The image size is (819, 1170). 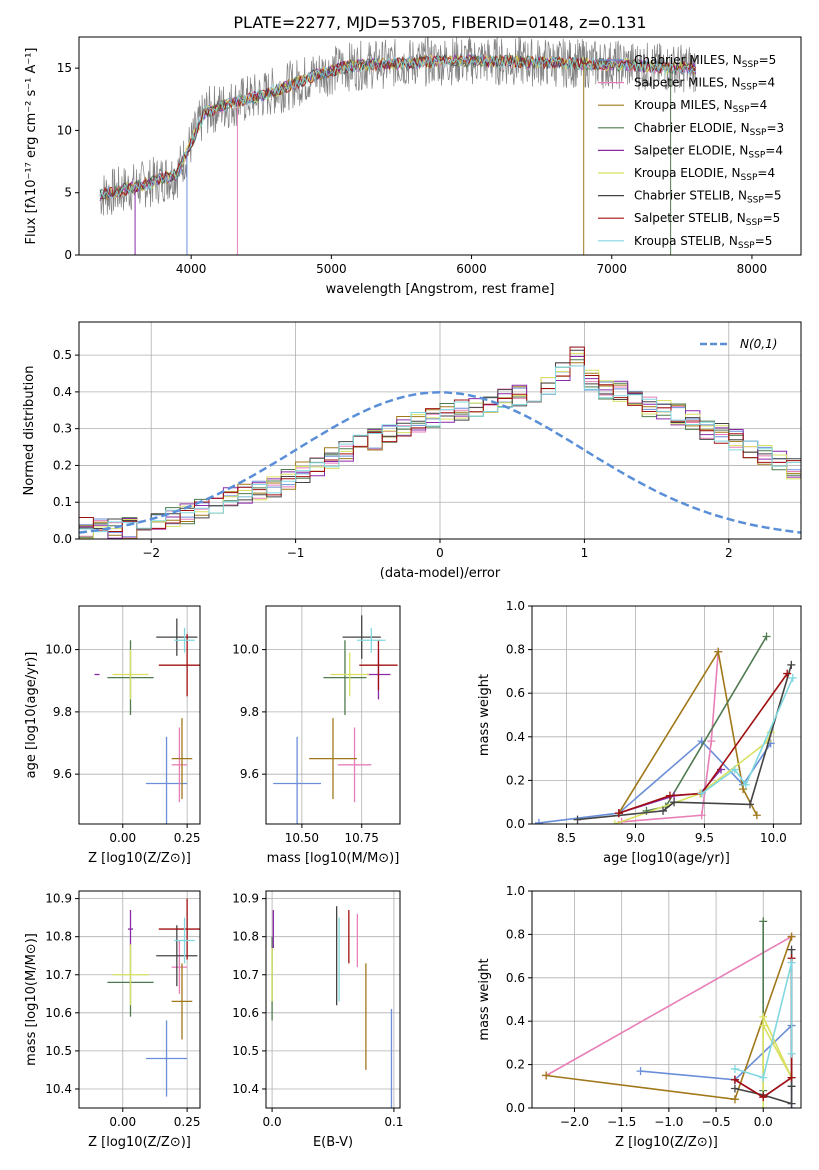 I want to click on x-tick-label: 9.0, so click(x=635, y=838).